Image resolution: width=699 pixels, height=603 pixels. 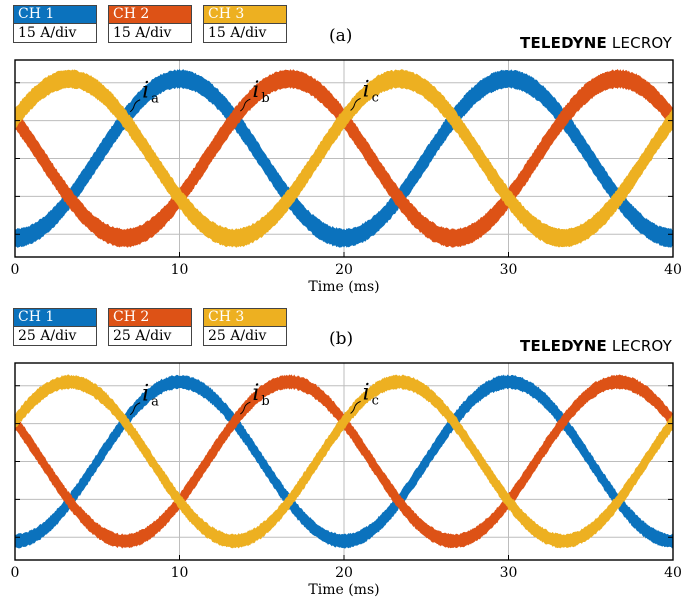 I want to click on channel-box-ch1: CH 1 25 A/div, so click(x=55, y=327).